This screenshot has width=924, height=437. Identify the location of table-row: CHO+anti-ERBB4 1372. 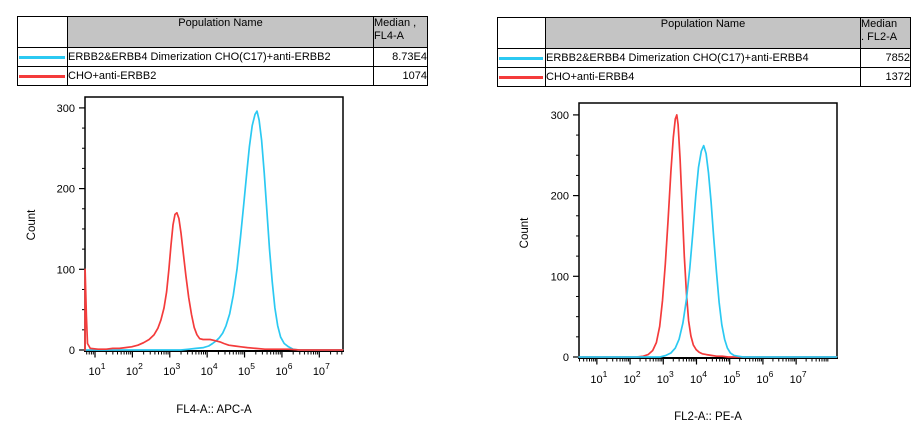
(704, 77).